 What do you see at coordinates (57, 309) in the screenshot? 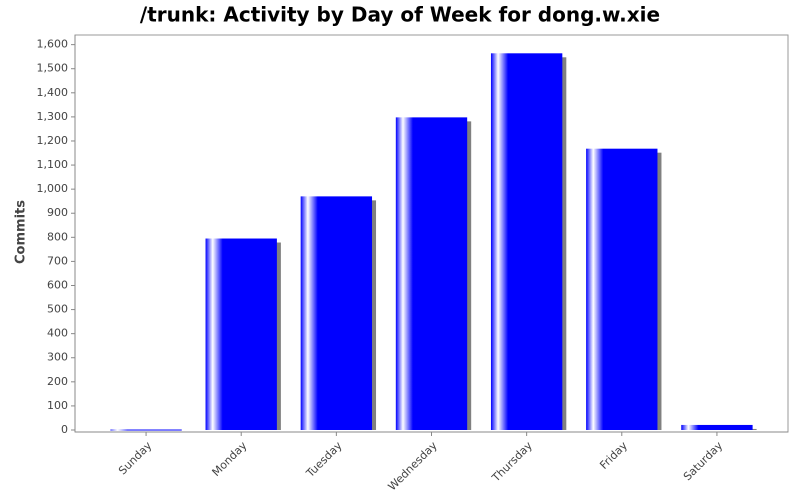
I see `y-tick-label: 500` at bounding box center [57, 309].